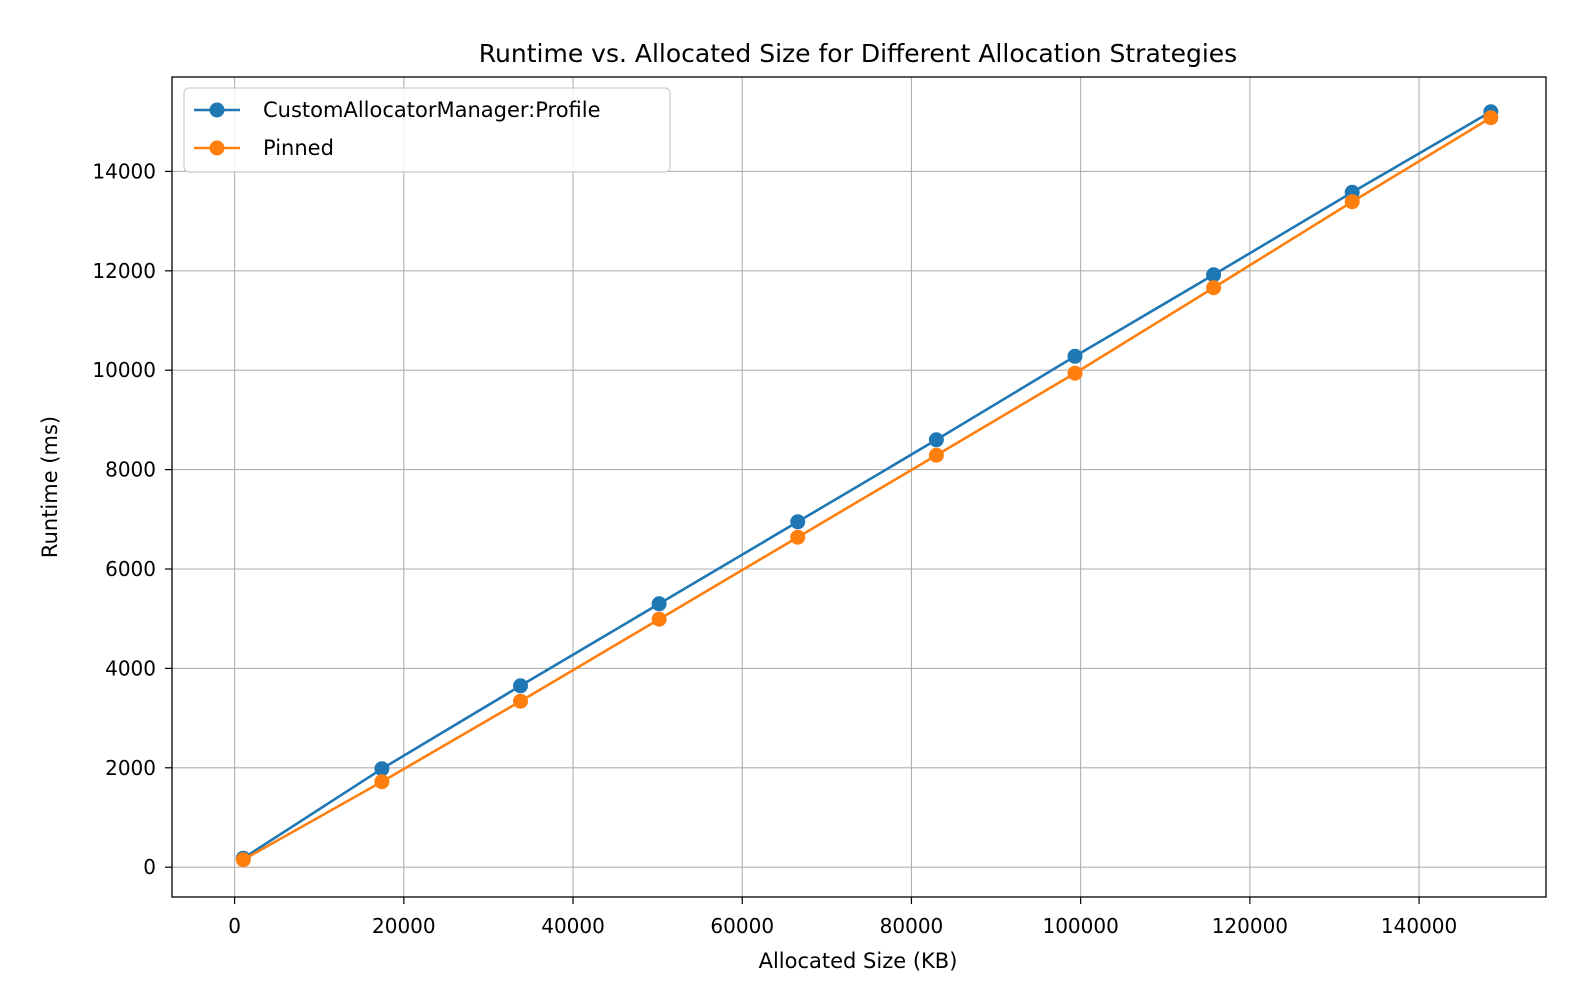 This screenshot has height=997, width=1585. I want to click on x-tick-label: 120000, so click(1250, 926).